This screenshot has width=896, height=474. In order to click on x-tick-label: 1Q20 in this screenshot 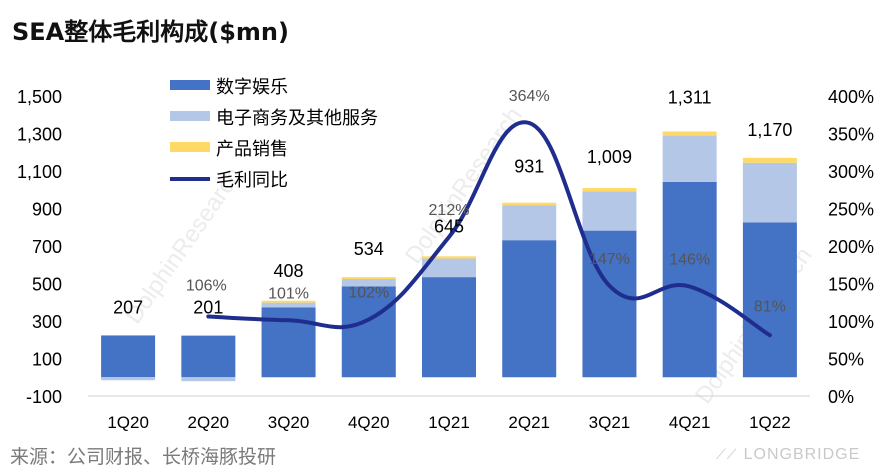, I will do `click(128, 422)`.